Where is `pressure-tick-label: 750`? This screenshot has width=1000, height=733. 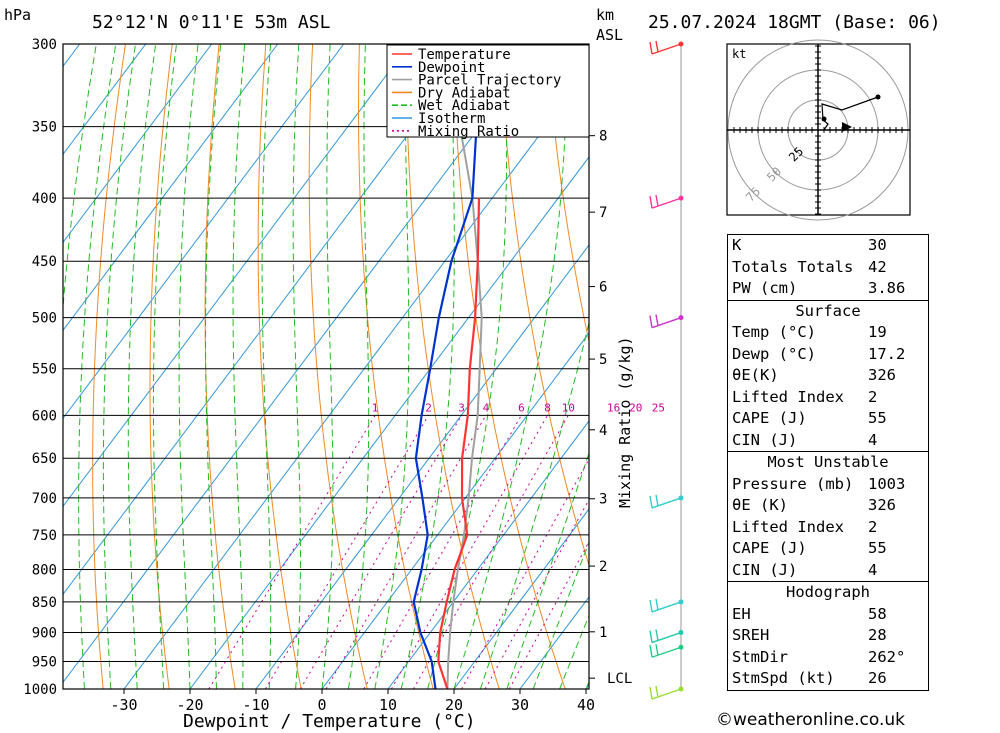 pressure-tick-label: 750 is located at coordinates (44, 536).